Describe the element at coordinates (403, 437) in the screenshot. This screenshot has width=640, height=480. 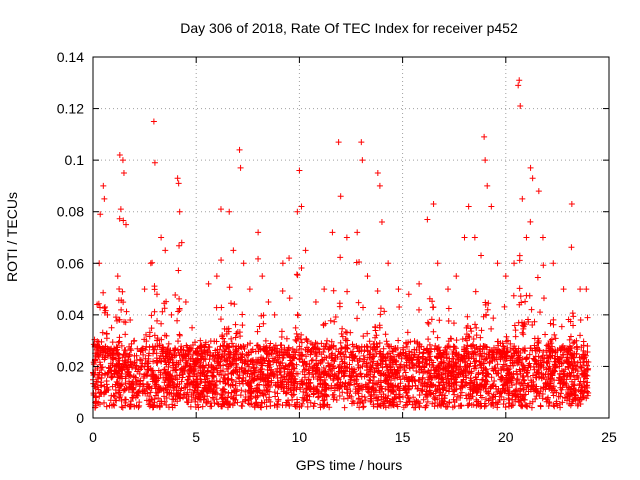
I see `x-tick-label: 15` at that location.